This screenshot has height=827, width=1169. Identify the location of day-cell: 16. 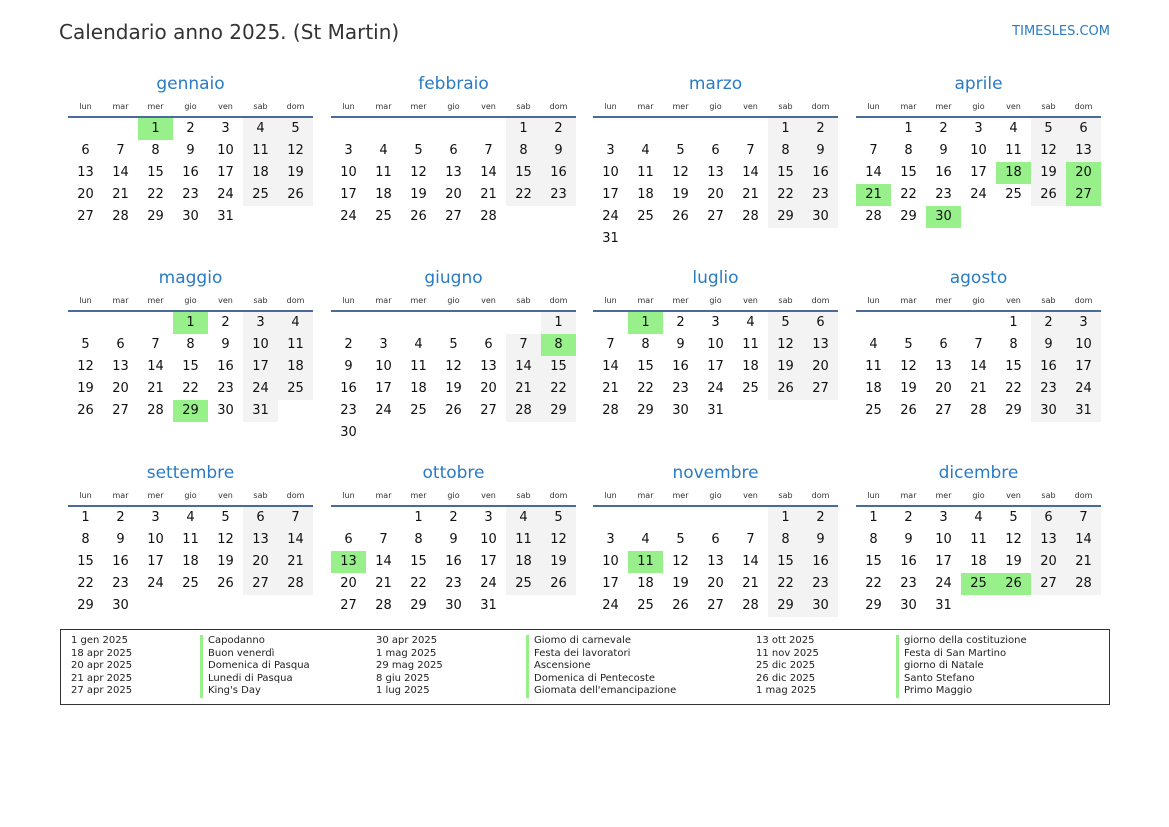
(120, 561).